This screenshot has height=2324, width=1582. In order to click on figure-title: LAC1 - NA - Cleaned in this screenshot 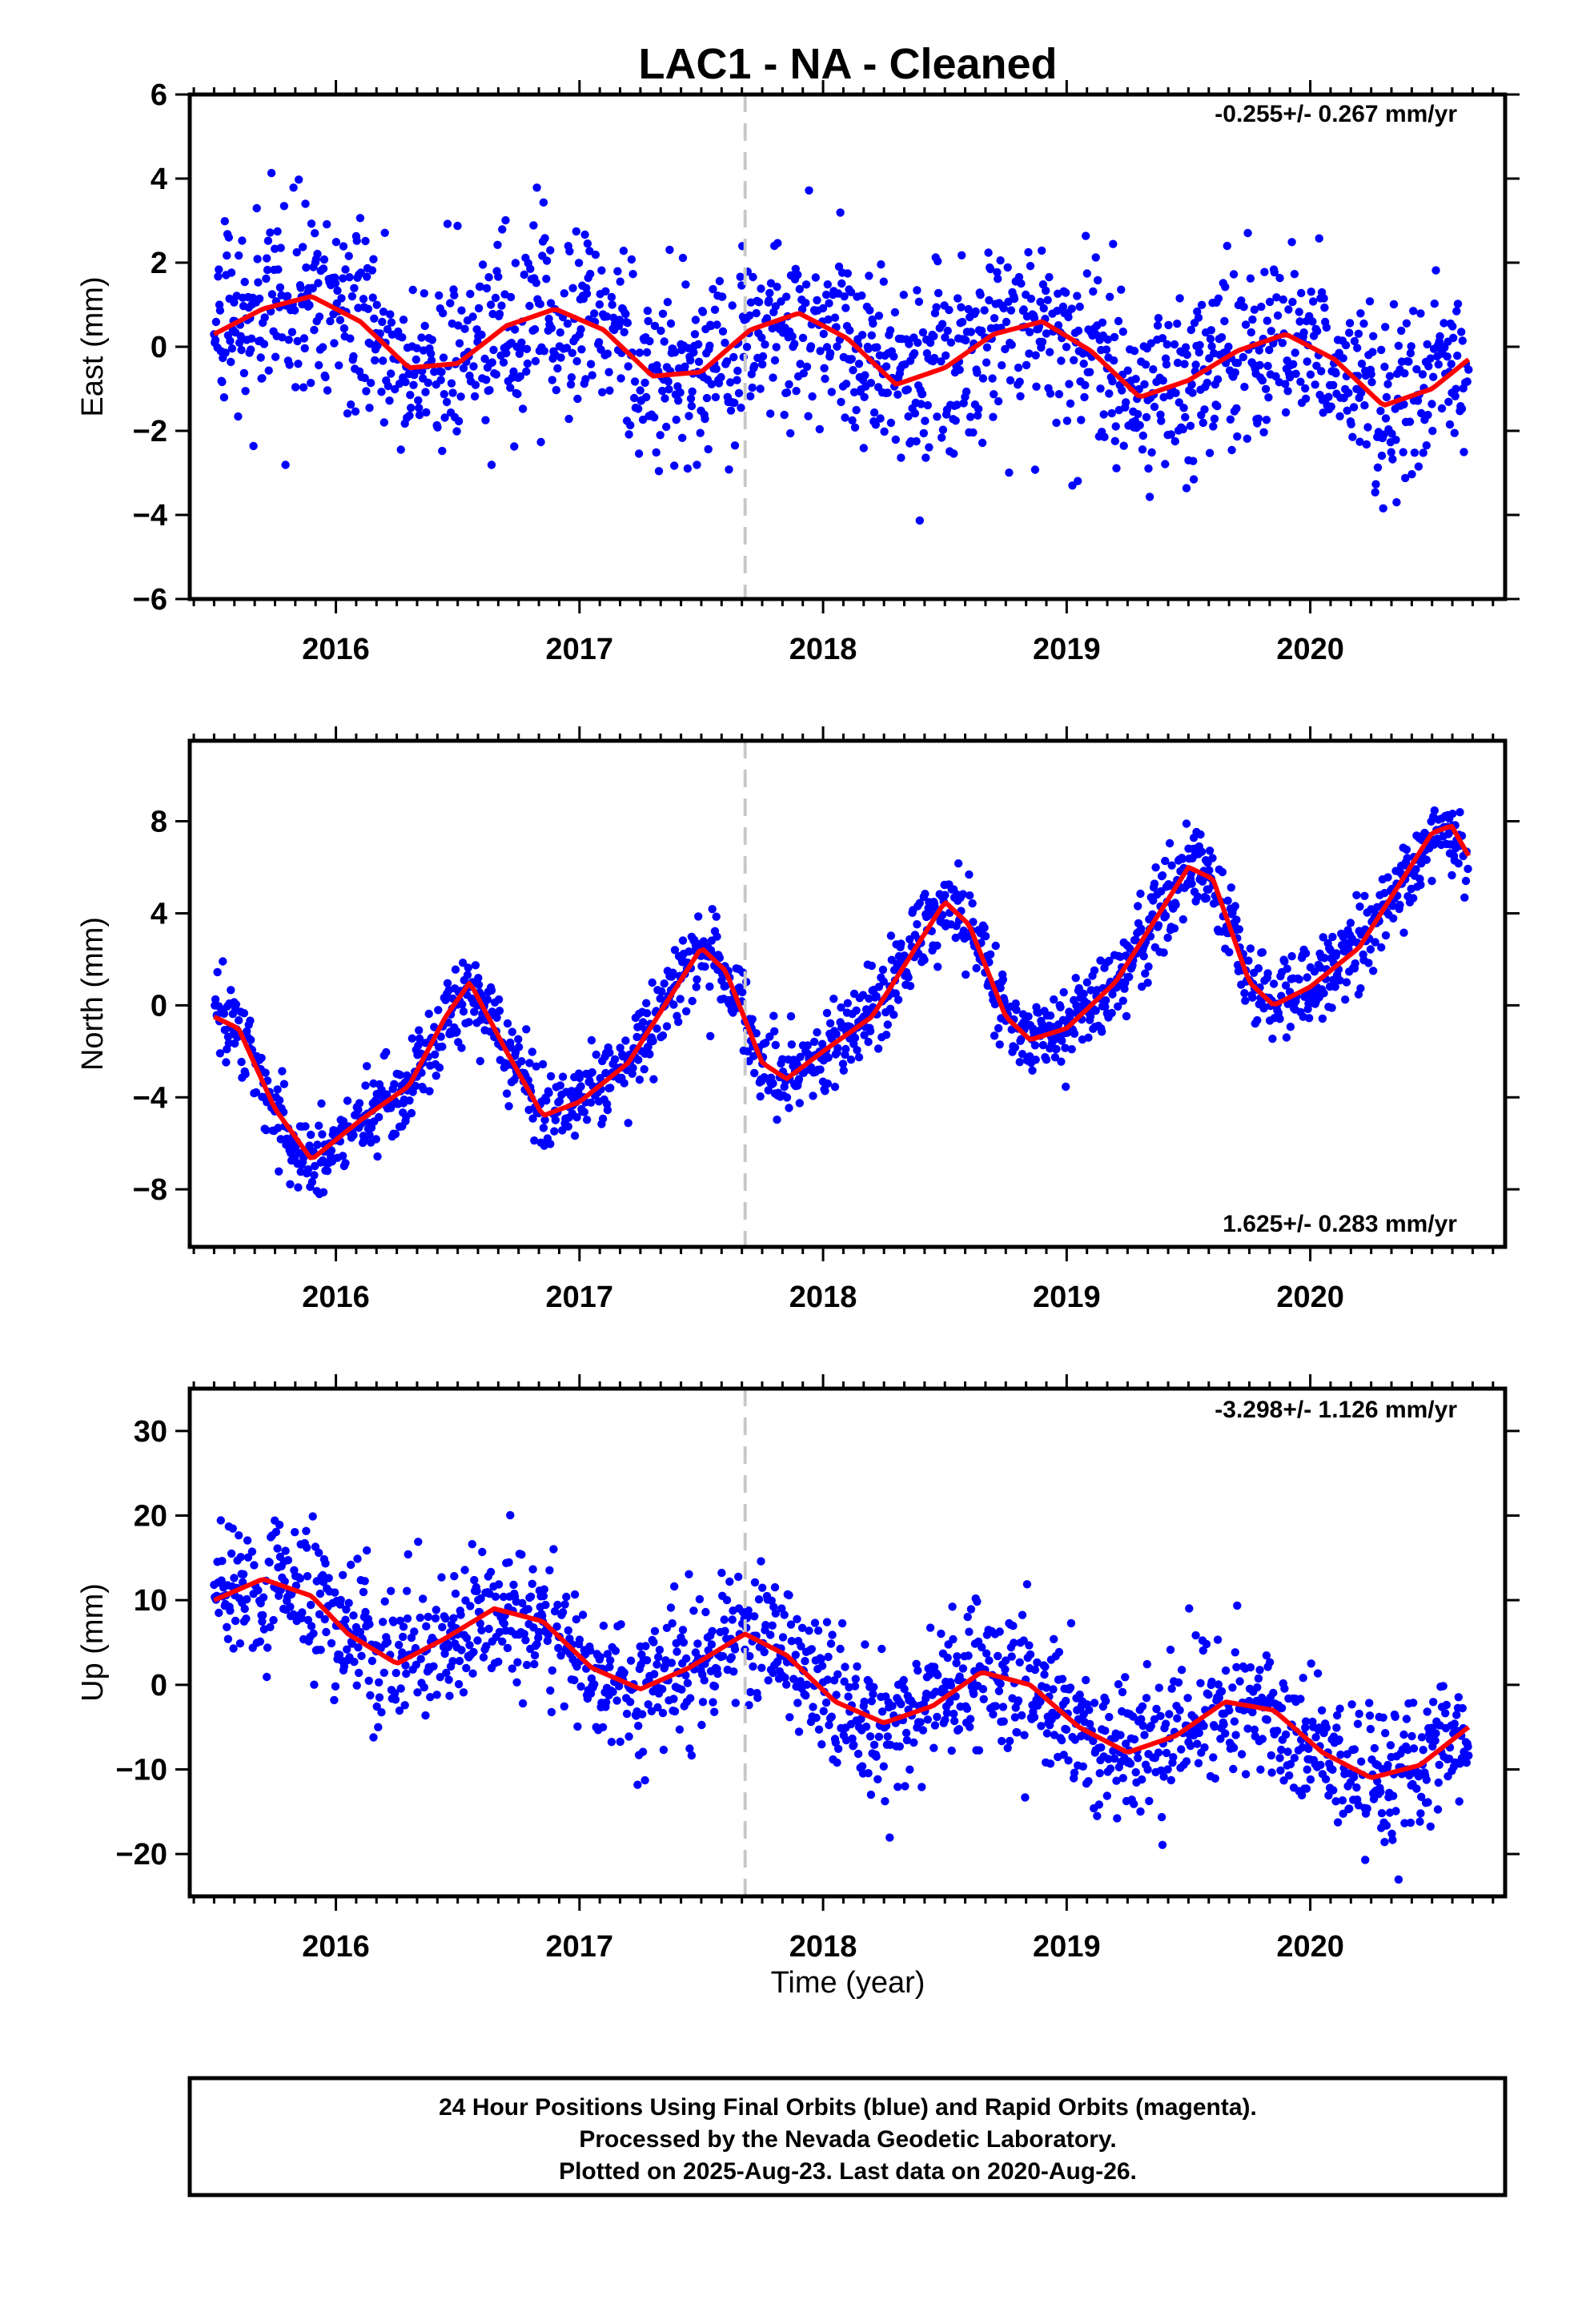, I will do `click(847, 64)`.